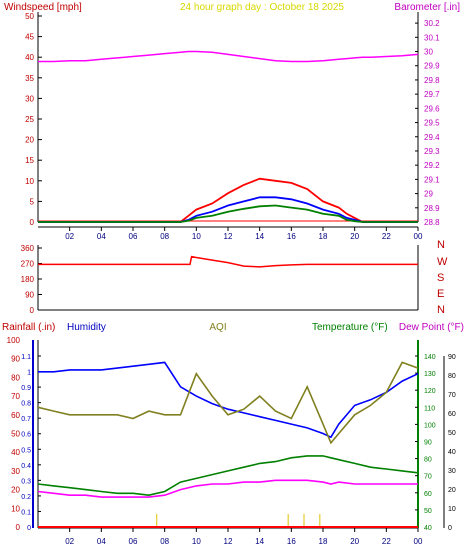 This screenshot has height=555, width=466. Describe the element at coordinates (432, 37) in the screenshot. I see `barometer-tick-label: 30.1` at that location.